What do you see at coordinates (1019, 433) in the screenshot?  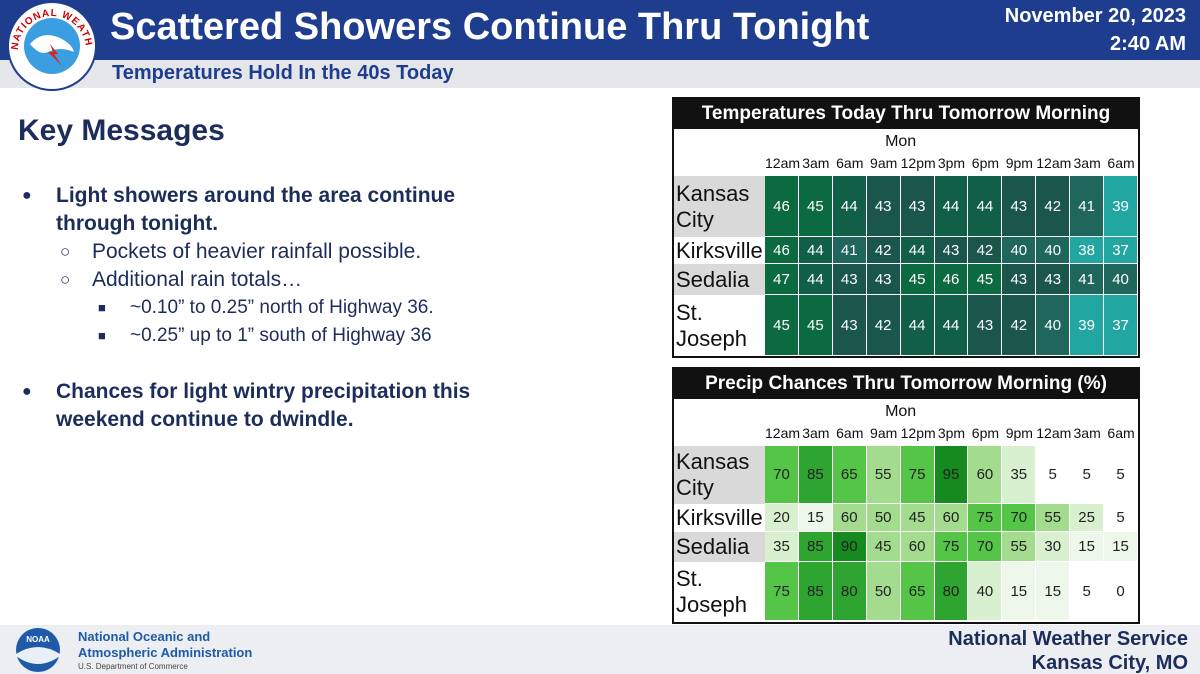 I see `time-label: 9pm` at bounding box center [1019, 433].